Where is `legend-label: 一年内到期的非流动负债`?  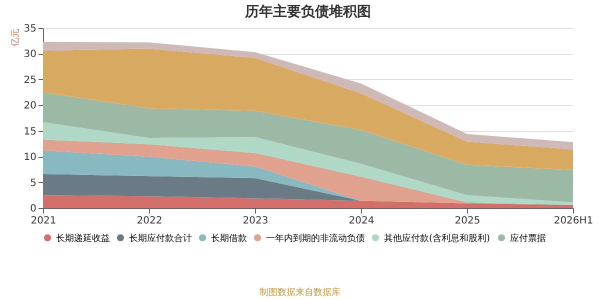 legend-label: 一年内到期的非流动负债 is located at coordinates (315, 238).